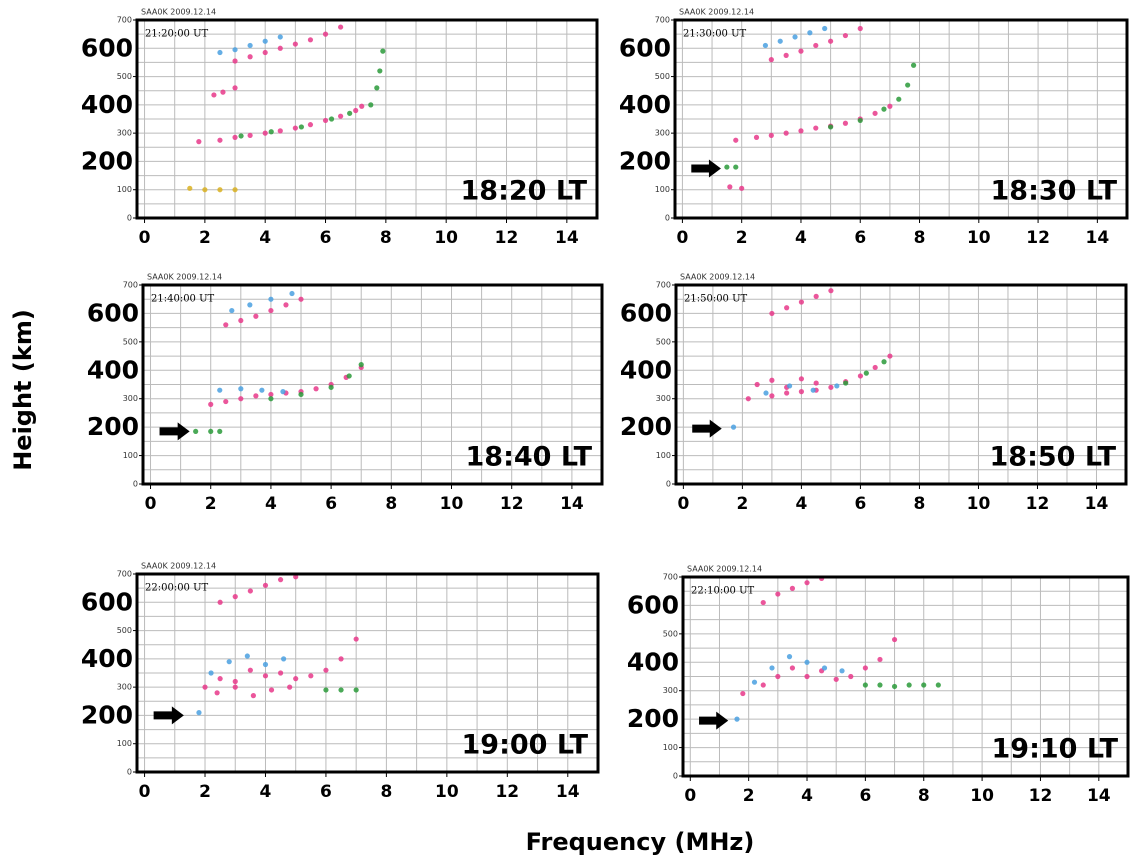 This screenshot has width=1131, height=863. Describe the element at coordinates (715, 34) in the screenshot. I see `ut-label: 21:30:00 UT` at that location.